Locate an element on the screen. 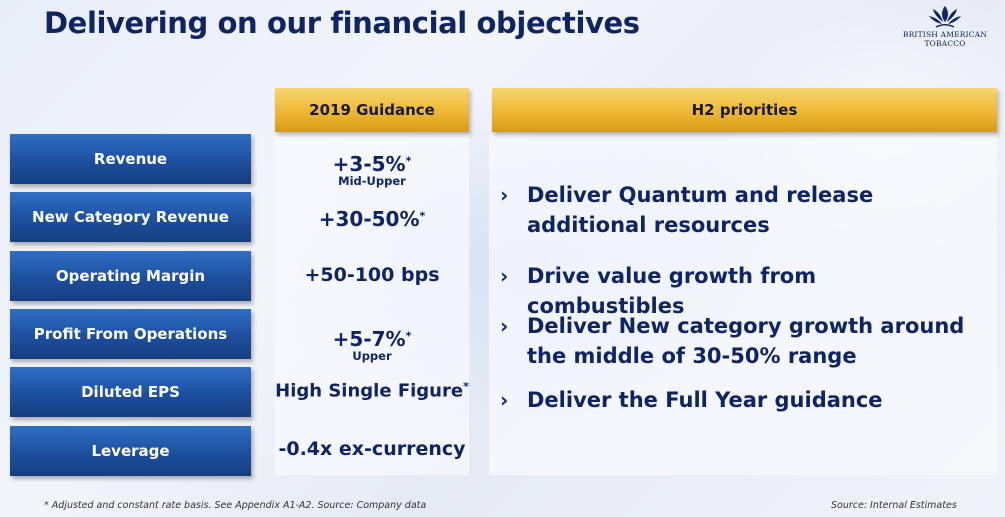  metric-diluted-eps: Diluted EPS is located at coordinates (130, 392).